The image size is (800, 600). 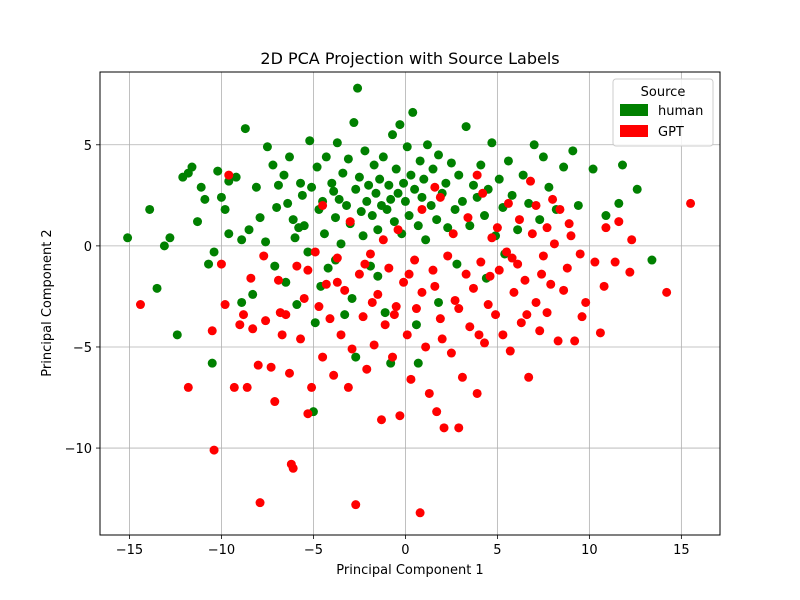 I want to click on legend-swatch-gpt, so click(x=634, y=131).